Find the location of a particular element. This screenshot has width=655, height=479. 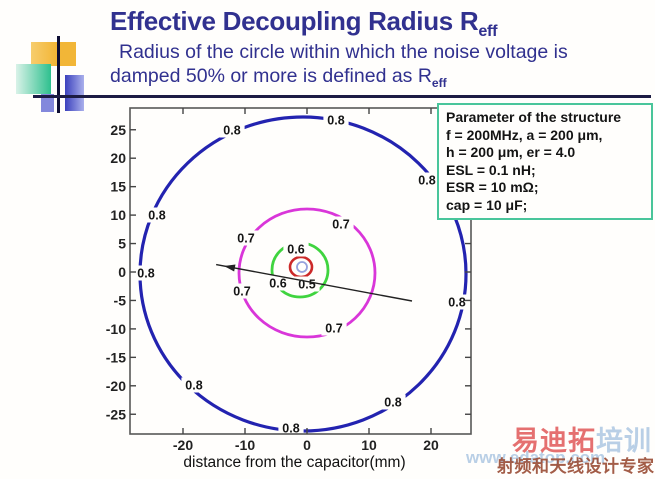

decoration-yellow-block is located at coordinates (53, 54).